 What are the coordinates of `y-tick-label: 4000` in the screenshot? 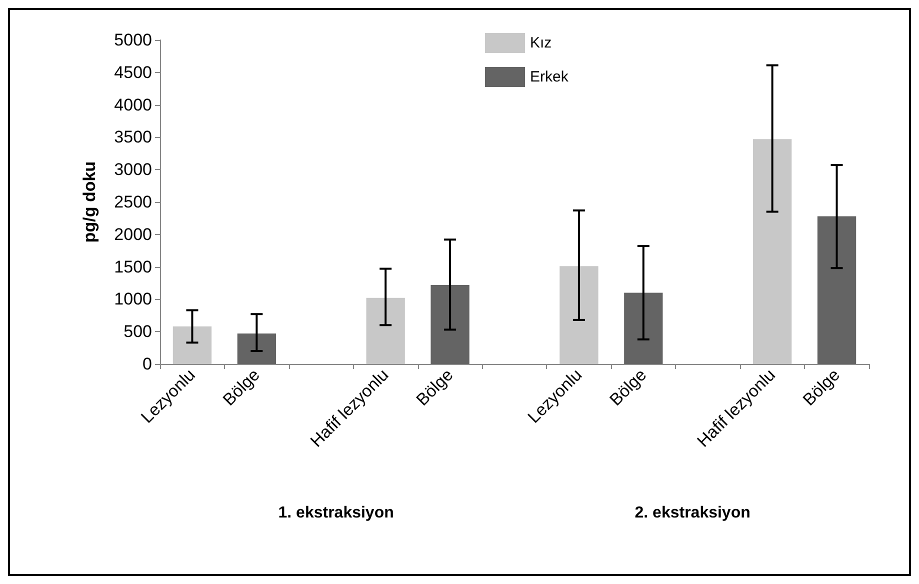 It's located at (133, 104).